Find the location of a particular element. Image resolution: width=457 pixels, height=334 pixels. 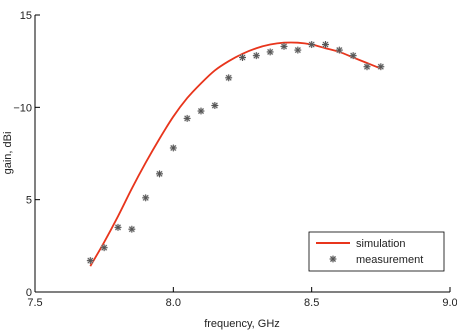

x-tick-label: 8.0 is located at coordinates (173, 303).